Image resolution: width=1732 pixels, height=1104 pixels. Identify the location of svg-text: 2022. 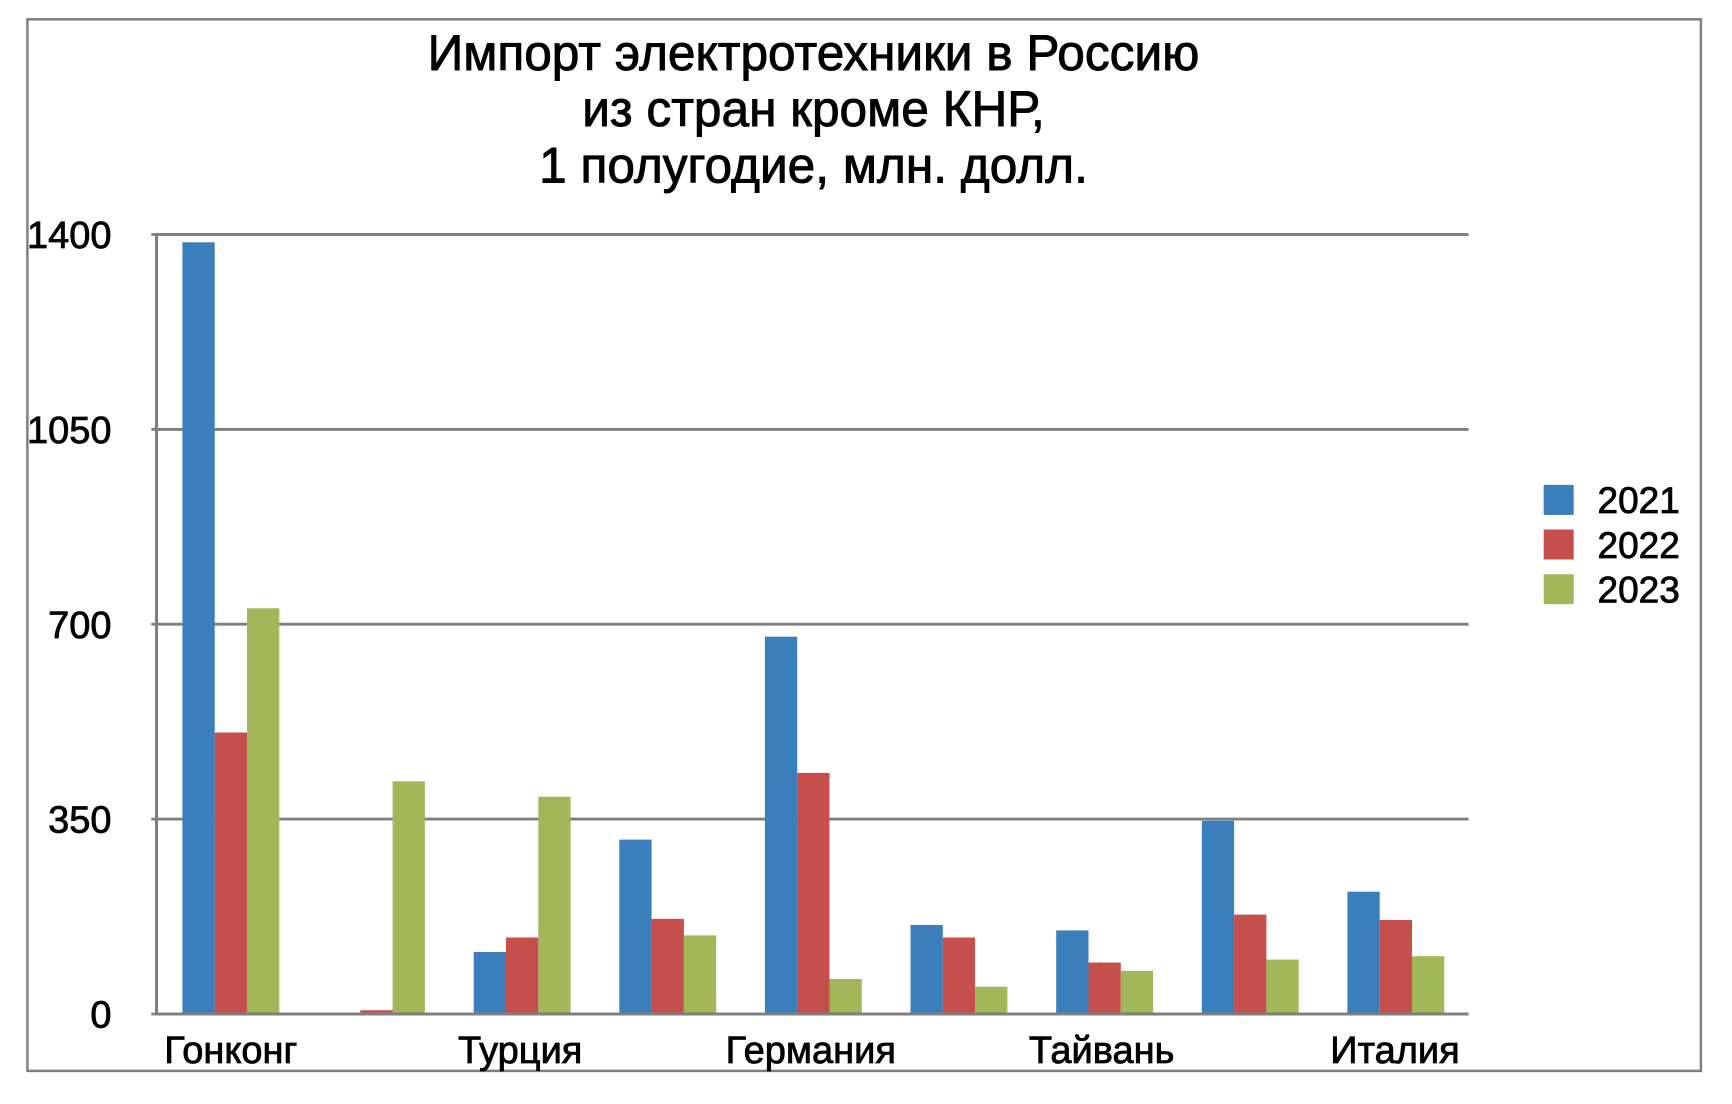
(1639, 545).